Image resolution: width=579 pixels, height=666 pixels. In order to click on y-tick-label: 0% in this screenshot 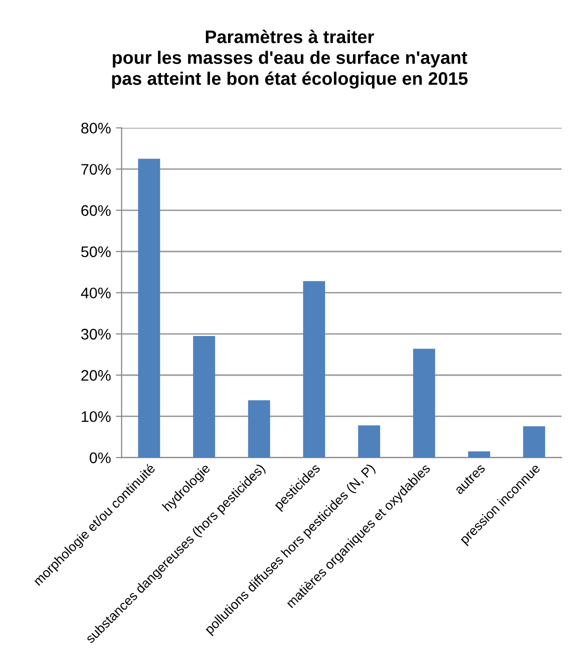, I will do `click(100, 458)`.